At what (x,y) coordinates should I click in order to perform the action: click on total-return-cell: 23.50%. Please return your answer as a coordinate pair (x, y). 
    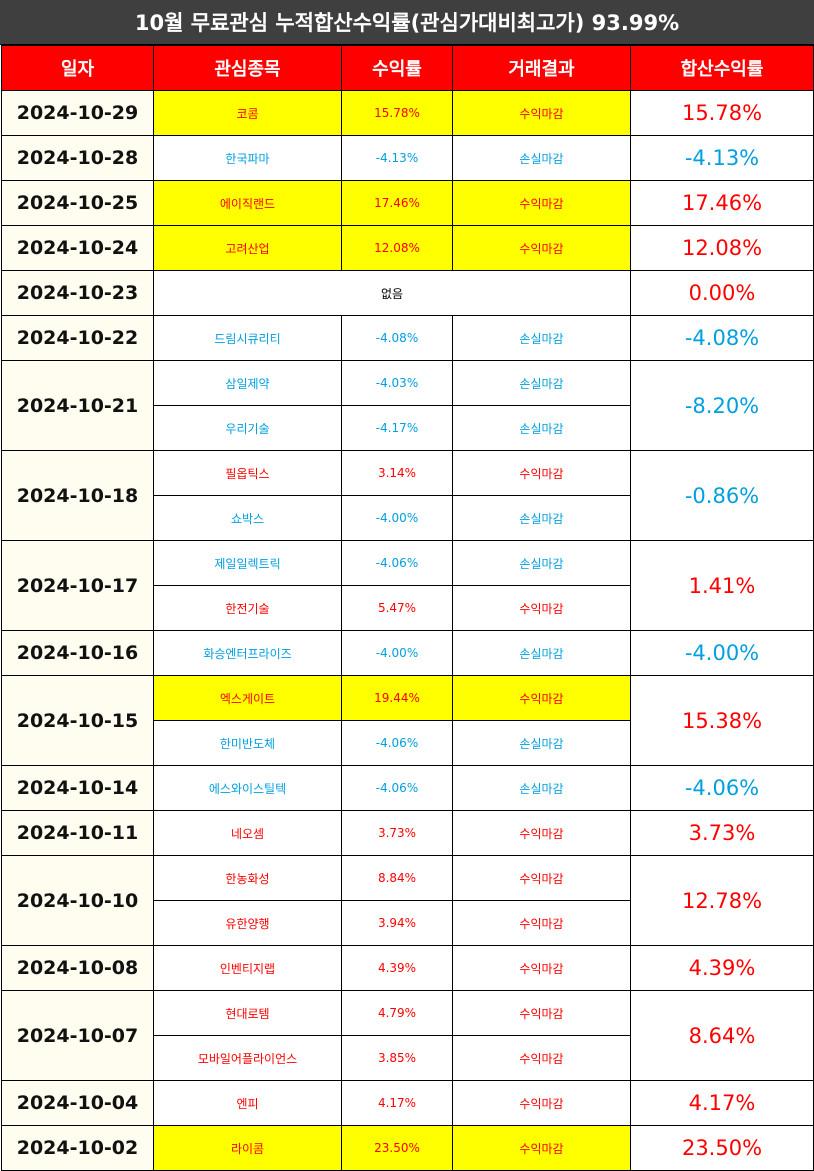
    Looking at the image, I should click on (722, 1148).